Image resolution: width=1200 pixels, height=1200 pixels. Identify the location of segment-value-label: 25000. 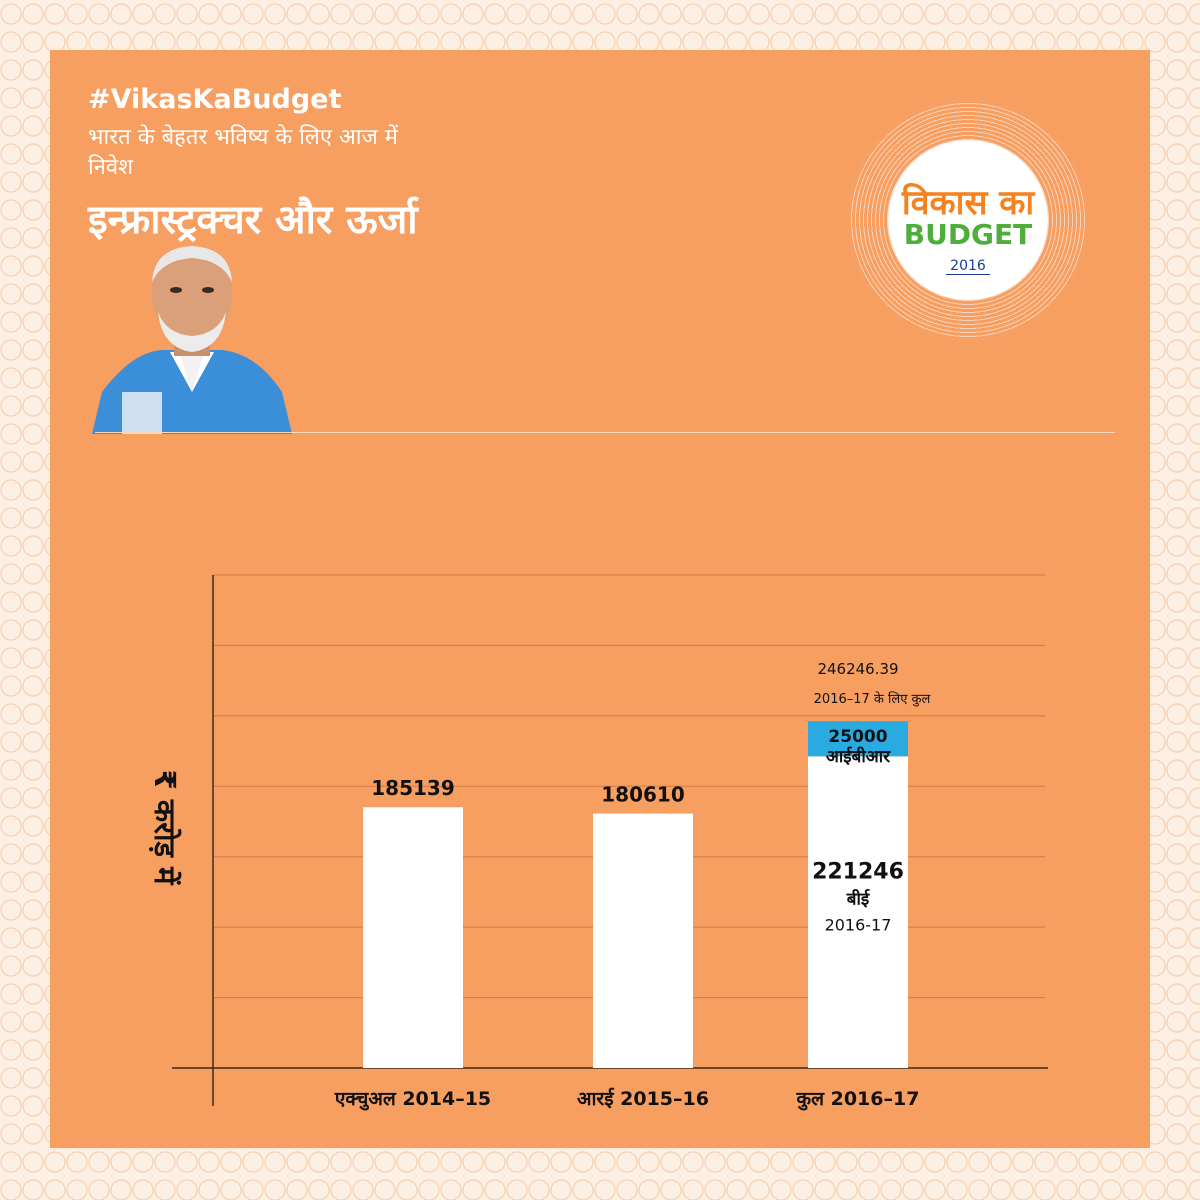
(857, 737).